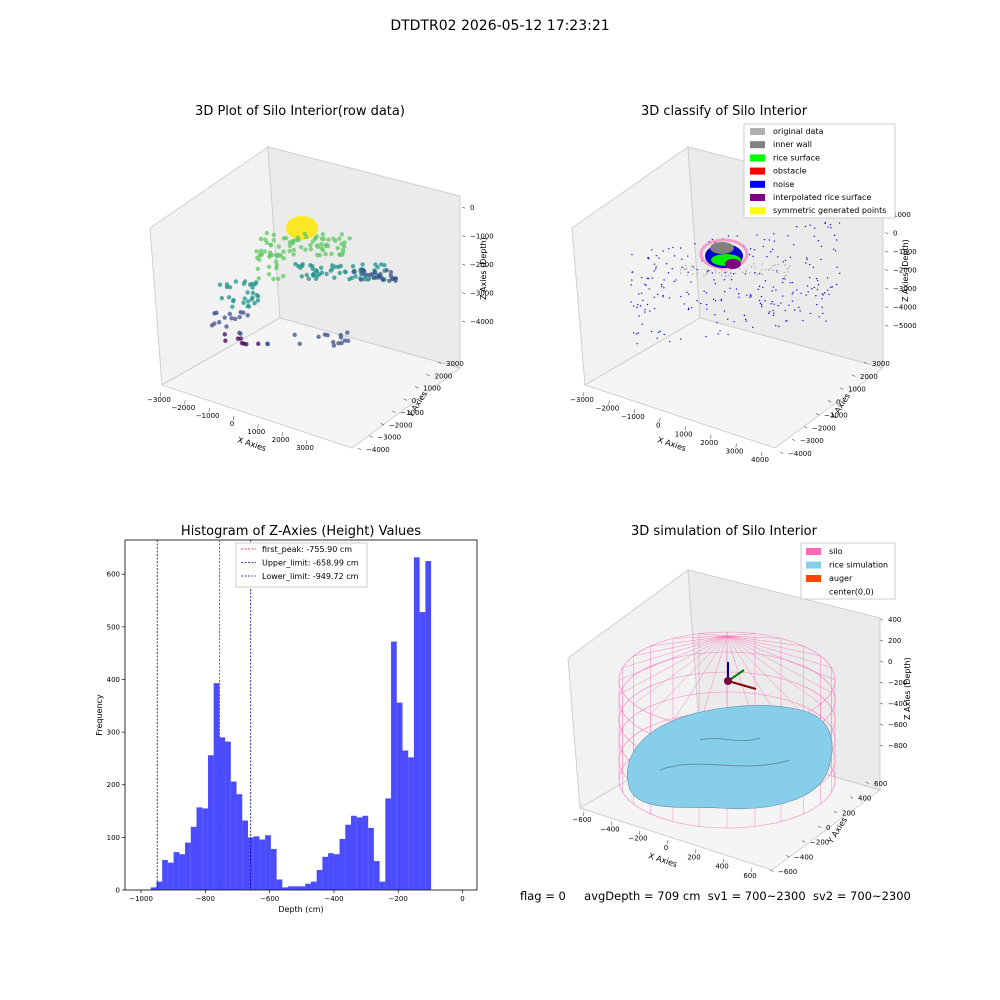  I want to click on raw-y-tick: −4000, so click(378, 450).